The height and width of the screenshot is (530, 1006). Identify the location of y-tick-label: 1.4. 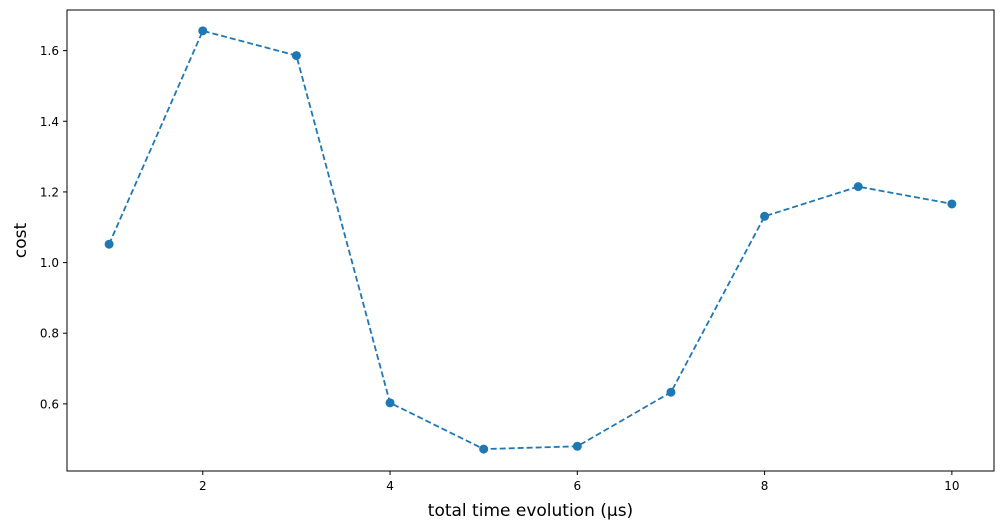
(49, 122).